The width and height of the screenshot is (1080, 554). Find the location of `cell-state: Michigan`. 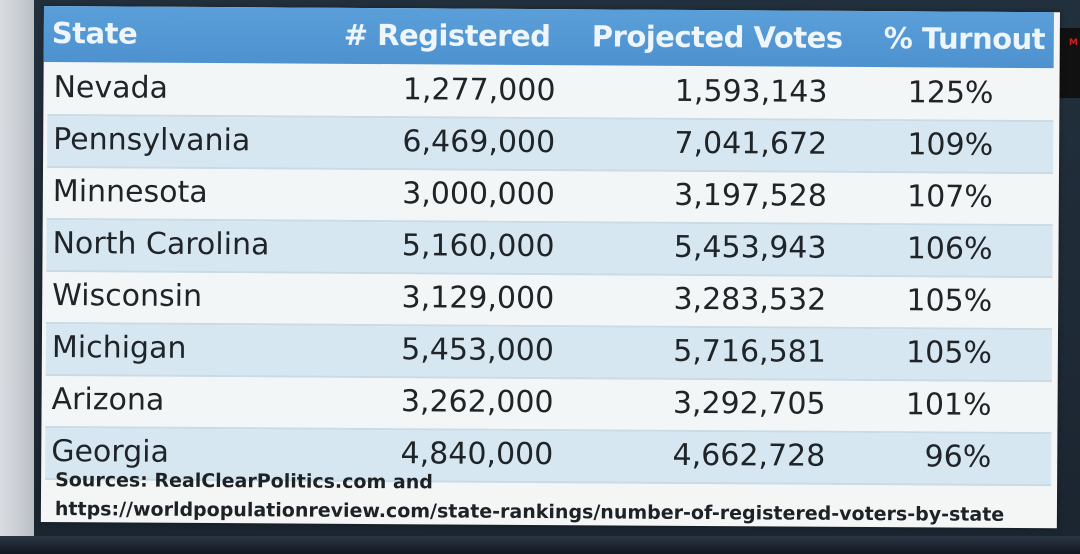

cell-state: Michigan is located at coordinates (119, 348).